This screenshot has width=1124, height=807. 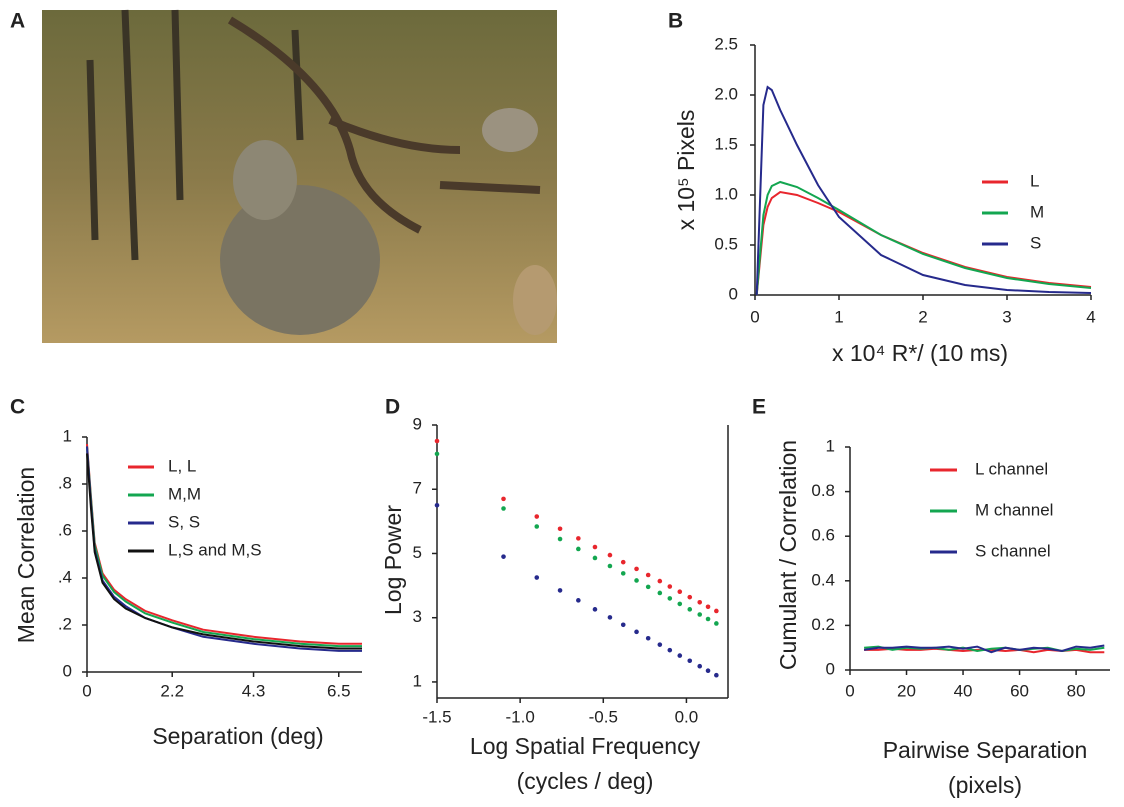 What do you see at coordinates (1076, 690) in the screenshot?
I see `x-tick-label: 80` at bounding box center [1076, 690].